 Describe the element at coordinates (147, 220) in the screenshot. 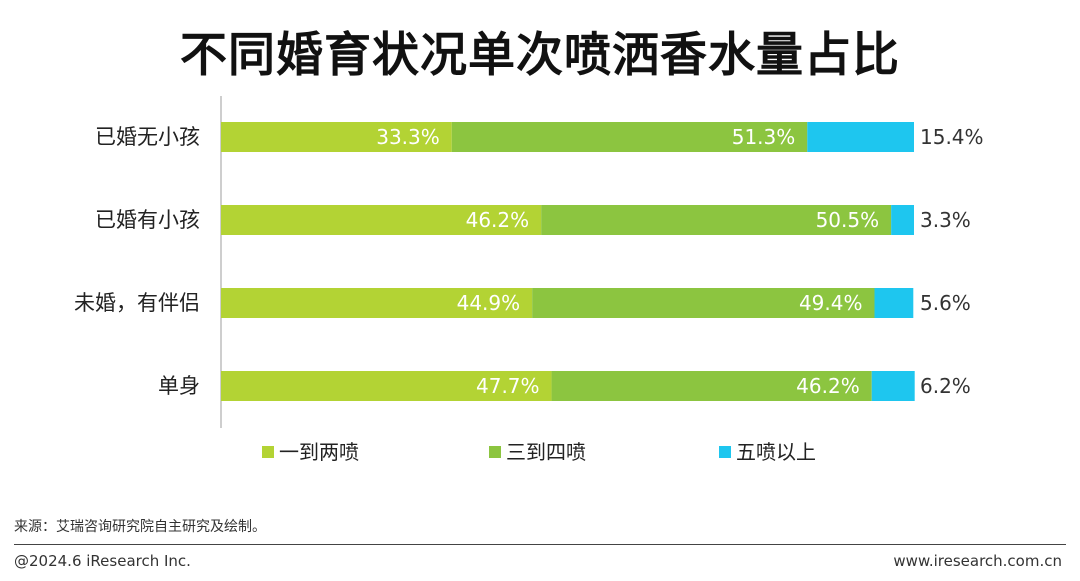

I see `category-label: 已婚有小孩` at that location.